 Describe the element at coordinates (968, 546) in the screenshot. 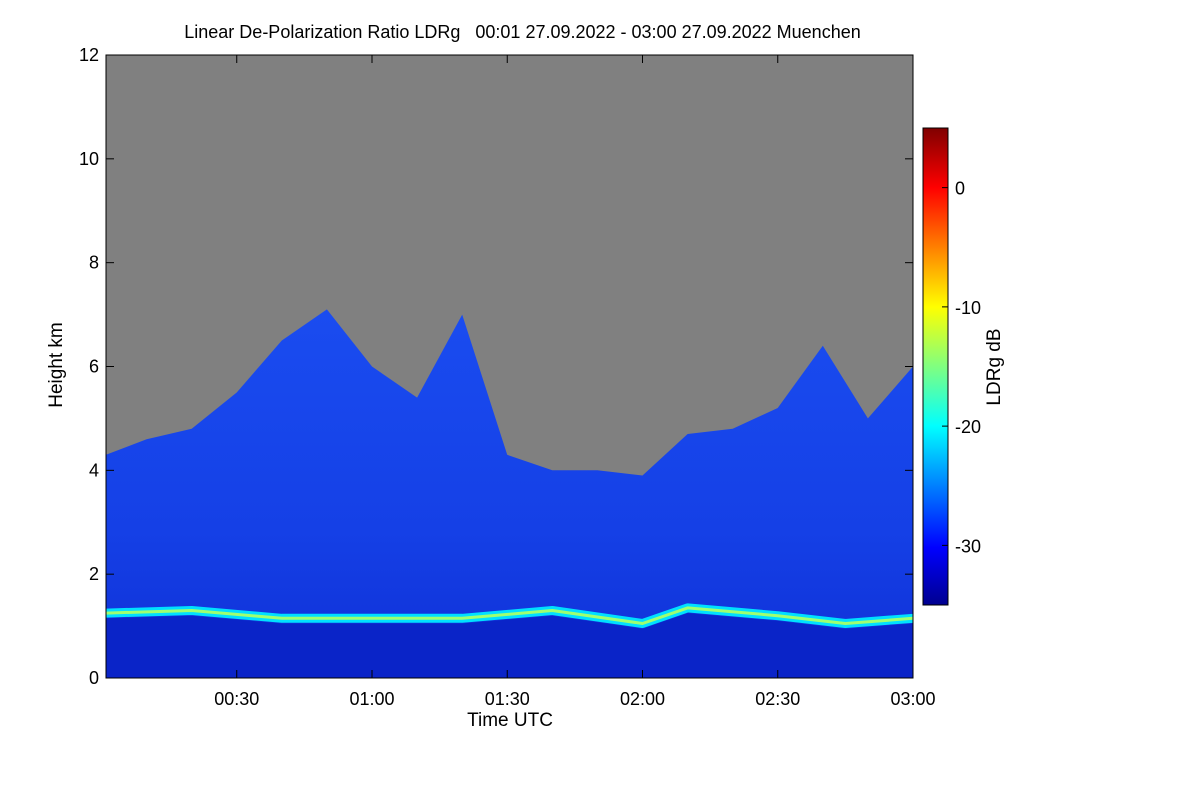

I see `colorbar-tick-label: -30` at that location.